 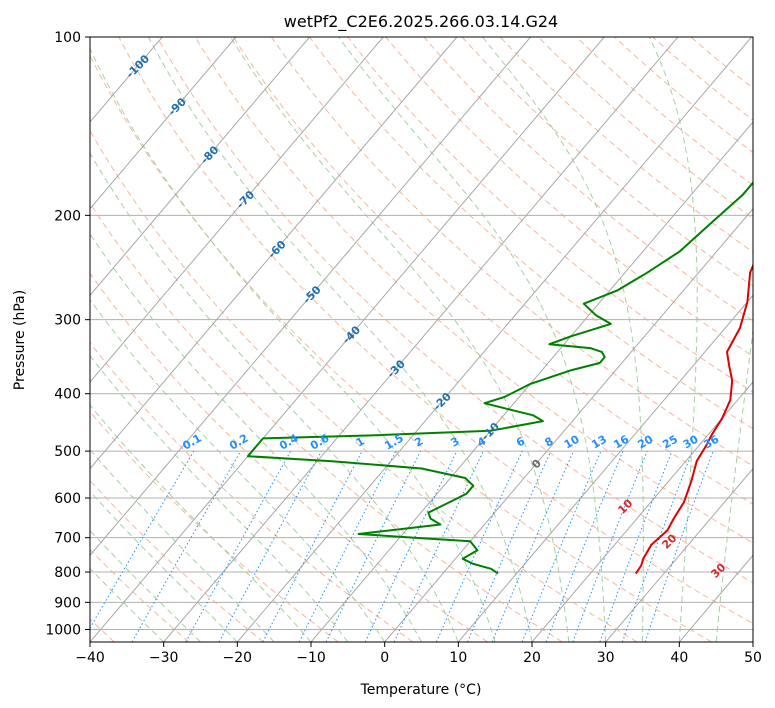 I want to click on x-axis-label: Temperature (°C), so click(x=421, y=690).